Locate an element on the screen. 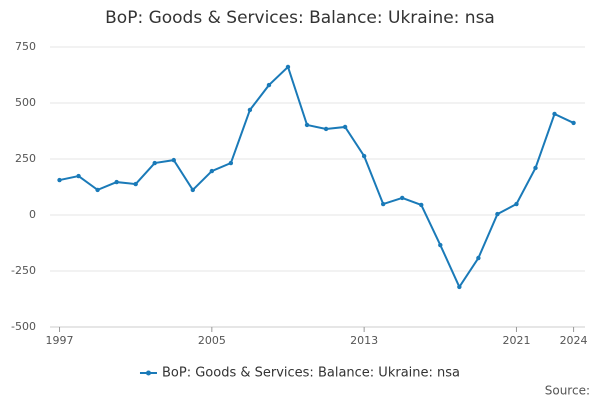 The height and width of the screenshot is (400, 600). source: Source: is located at coordinates (567, 391).